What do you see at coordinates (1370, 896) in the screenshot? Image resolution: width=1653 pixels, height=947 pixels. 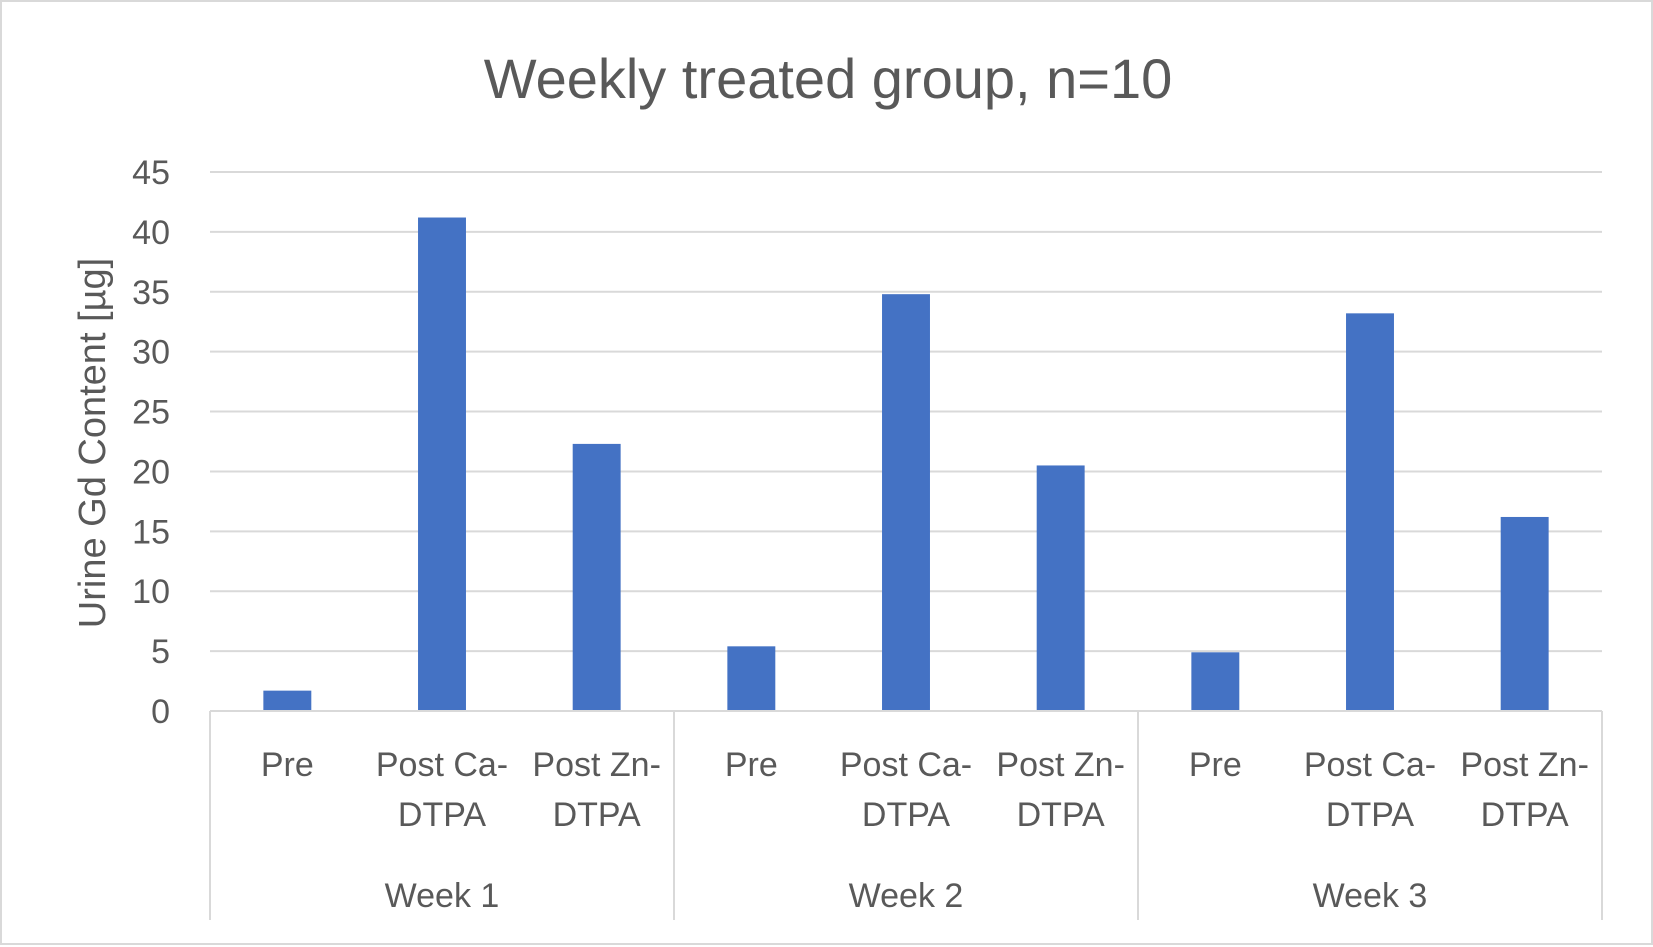 I see `group-label: Week 3` at bounding box center [1370, 896].